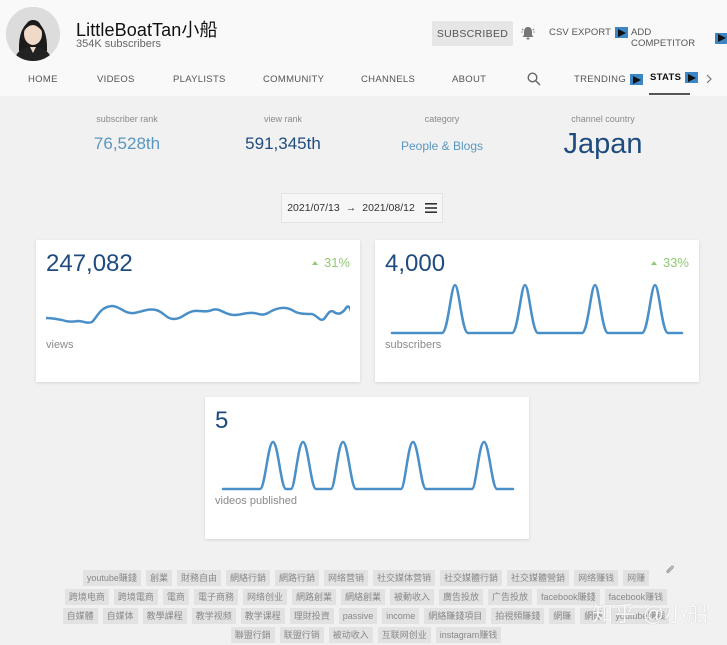  Describe the element at coordinates (198, 578) in the screenshot. I see `tag: 財務自由` at that location.